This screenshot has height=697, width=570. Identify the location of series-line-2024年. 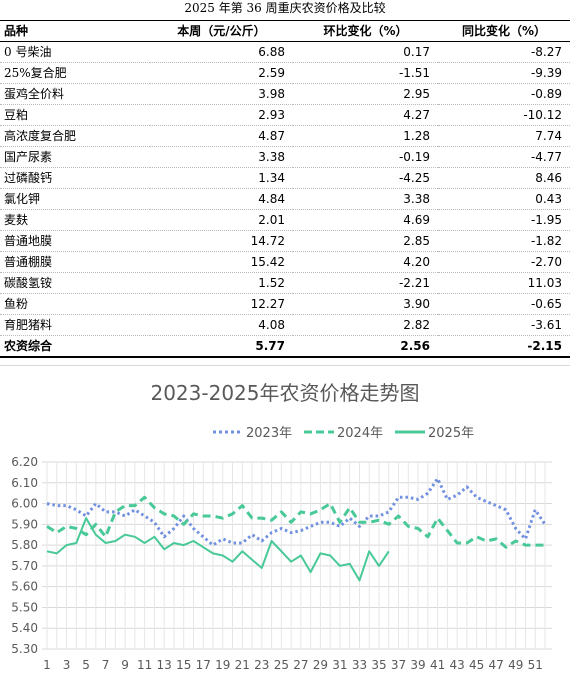
(295, 522).